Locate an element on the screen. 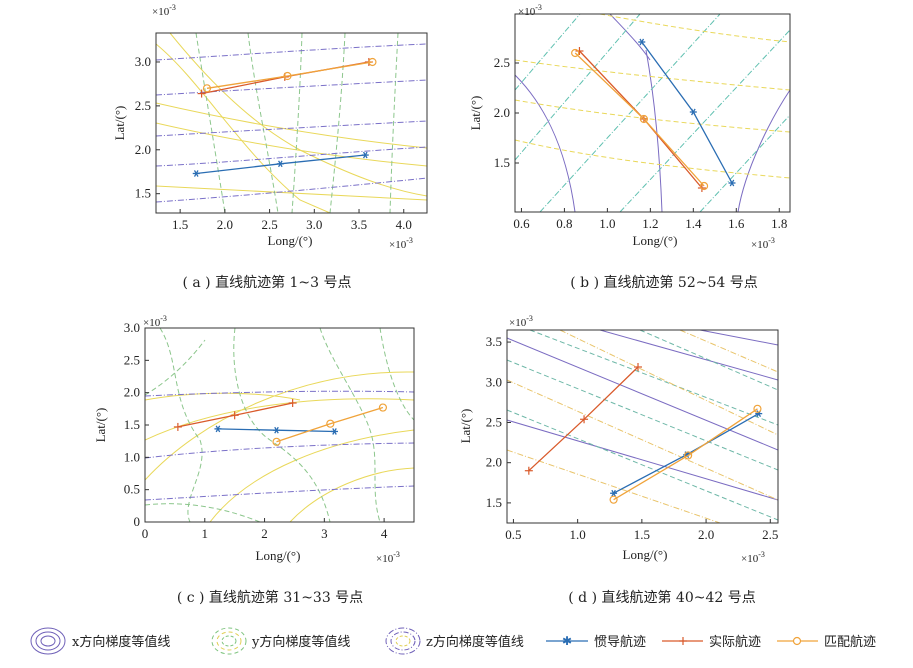 This screenshot has height=668, width=913. panel-c-contours is located at coordinates (279, 425).